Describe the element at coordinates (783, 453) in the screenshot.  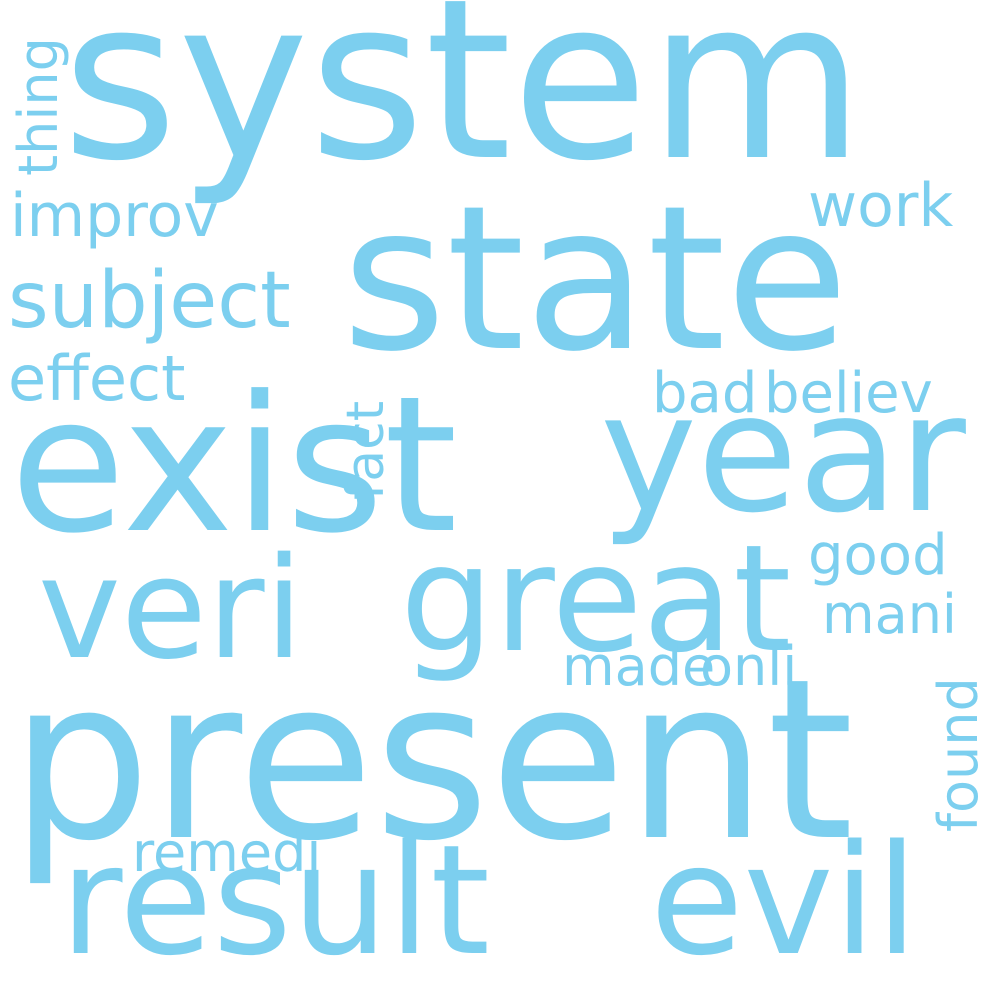
I see `word-year: year` at that location.